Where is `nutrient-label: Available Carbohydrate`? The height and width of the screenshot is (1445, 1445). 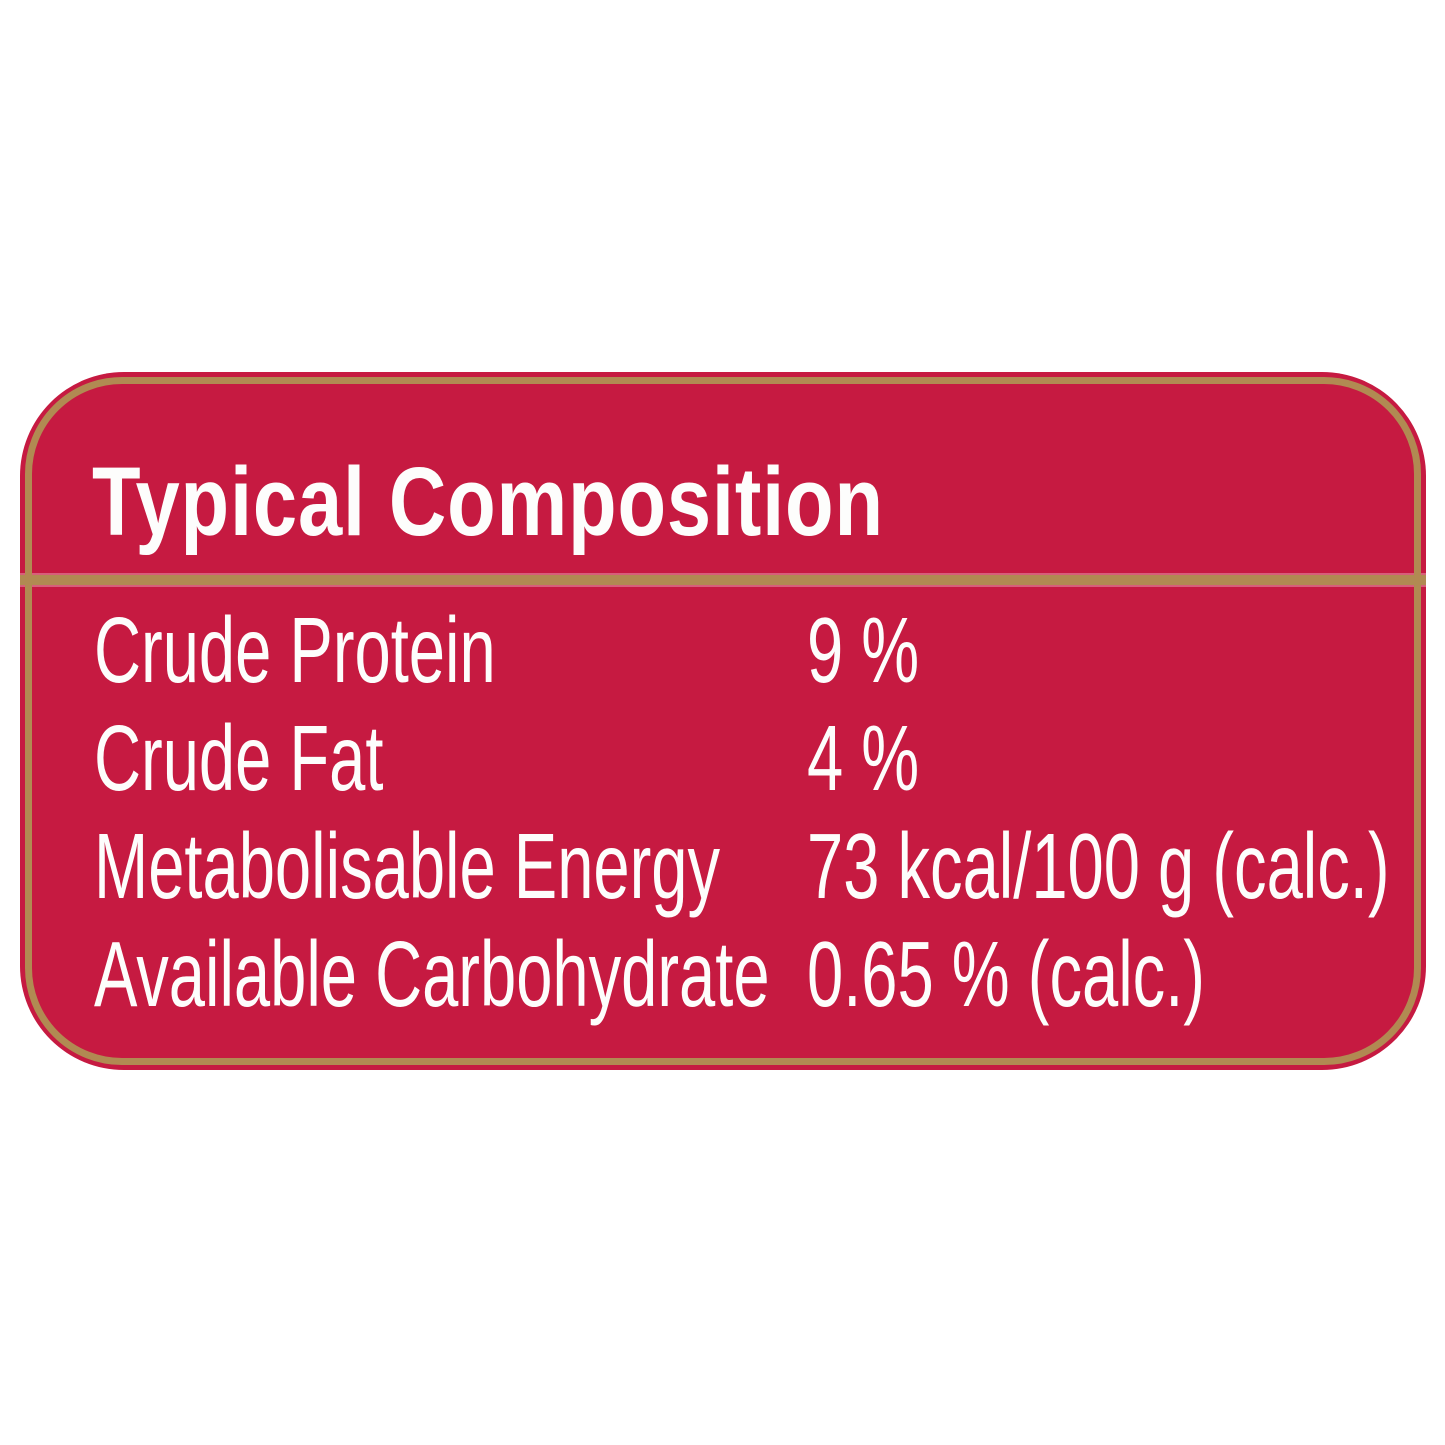
nutrient-label: Available Carbohydrate is located at coordinates (432, 974).